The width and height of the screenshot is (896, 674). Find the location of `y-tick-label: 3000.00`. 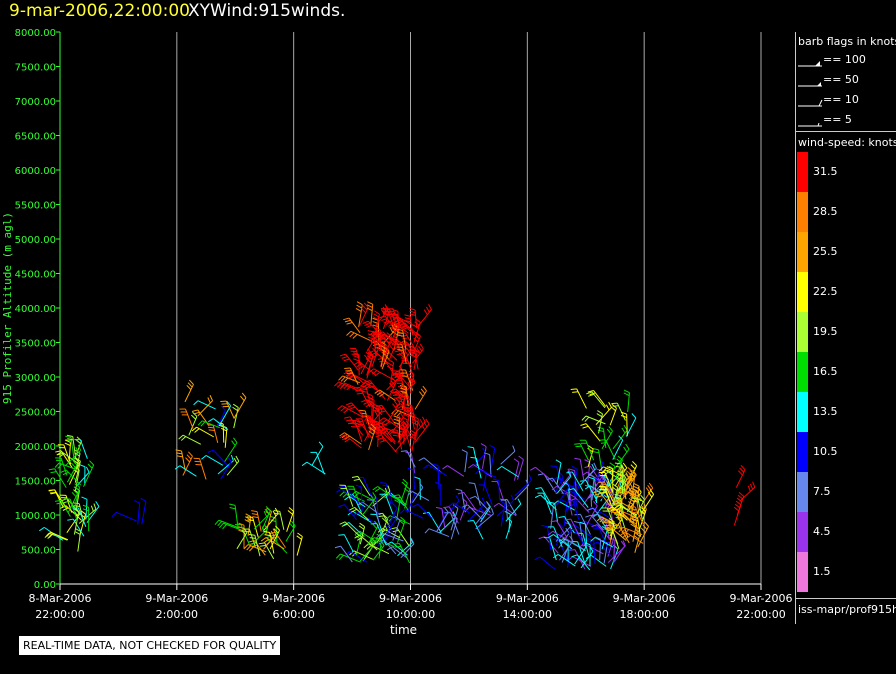

y-tick-label: 3000.00 is located at coordinates (35, 378).